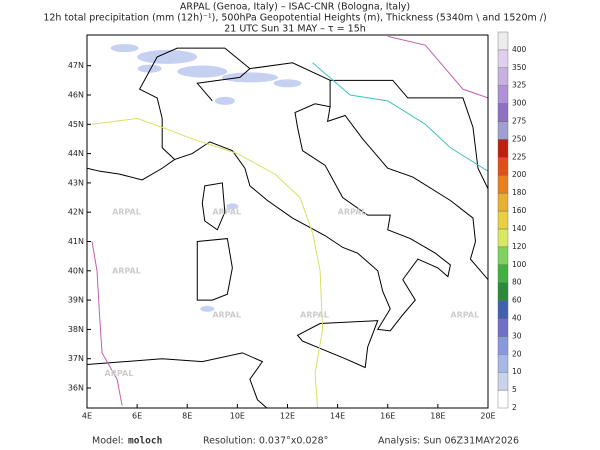  What do you see at coordinates (519, 156) in the screenshot?
I see `colorbar-label: 225` at bounding box center [519, 156].